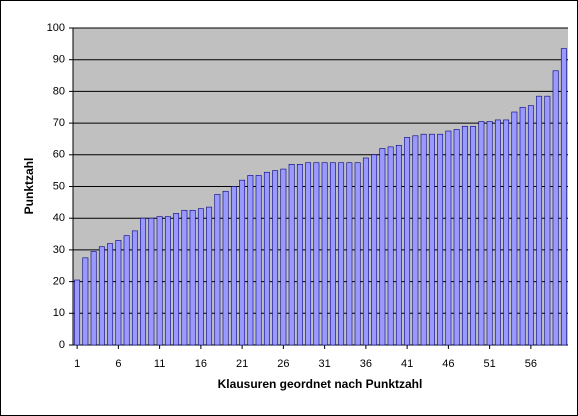 The width and height of the screenshot is (578, 416). I want to click on x-tick-label: 56, so click(531, 364).